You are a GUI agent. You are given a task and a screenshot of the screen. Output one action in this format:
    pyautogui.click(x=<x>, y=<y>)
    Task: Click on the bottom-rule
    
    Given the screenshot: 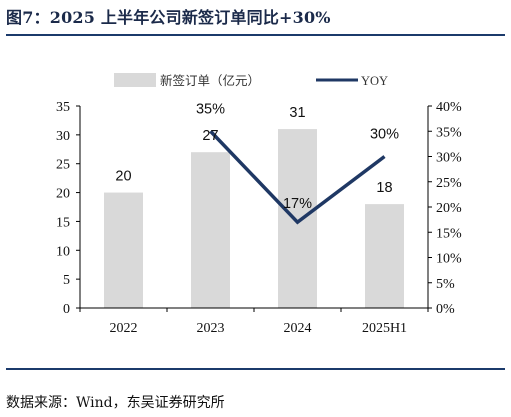 What is the action you would take?
    pyautogui.click(x=255, y=369)
    